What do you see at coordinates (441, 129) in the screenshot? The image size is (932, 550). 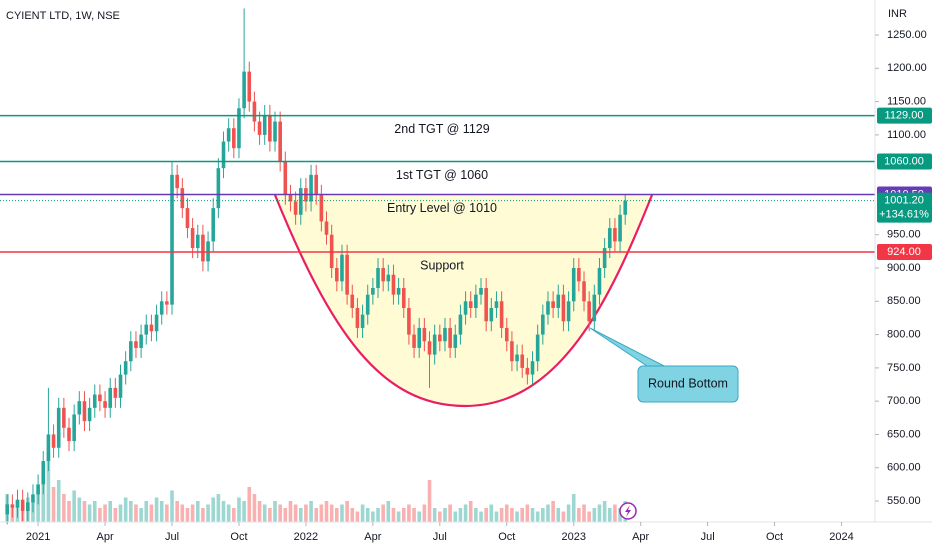 I see `level-annotation: 2nd TGT @ 1129` at bounding box center [441, 129].